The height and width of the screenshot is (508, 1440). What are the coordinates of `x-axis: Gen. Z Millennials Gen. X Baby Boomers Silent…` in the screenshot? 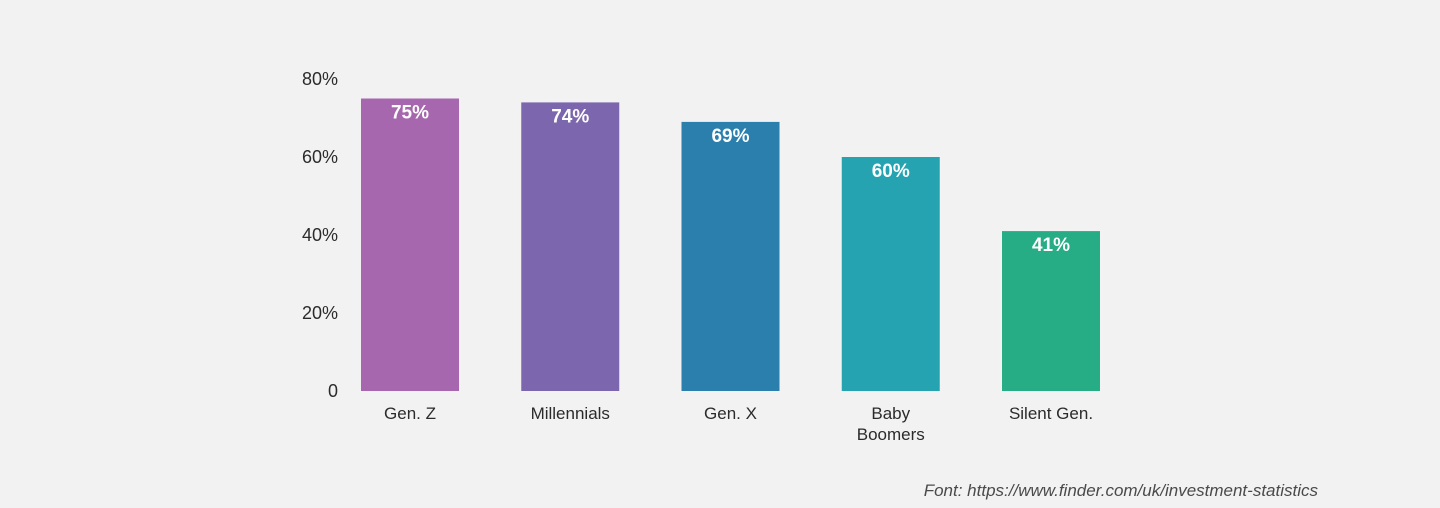 It's located at (738, 424).